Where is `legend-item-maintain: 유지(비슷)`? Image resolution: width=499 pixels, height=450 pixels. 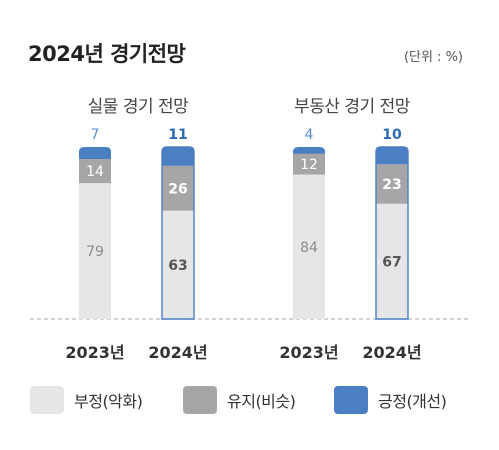 legend-item-maintain: 유지(비슷) is located at coordinates (239, 400).